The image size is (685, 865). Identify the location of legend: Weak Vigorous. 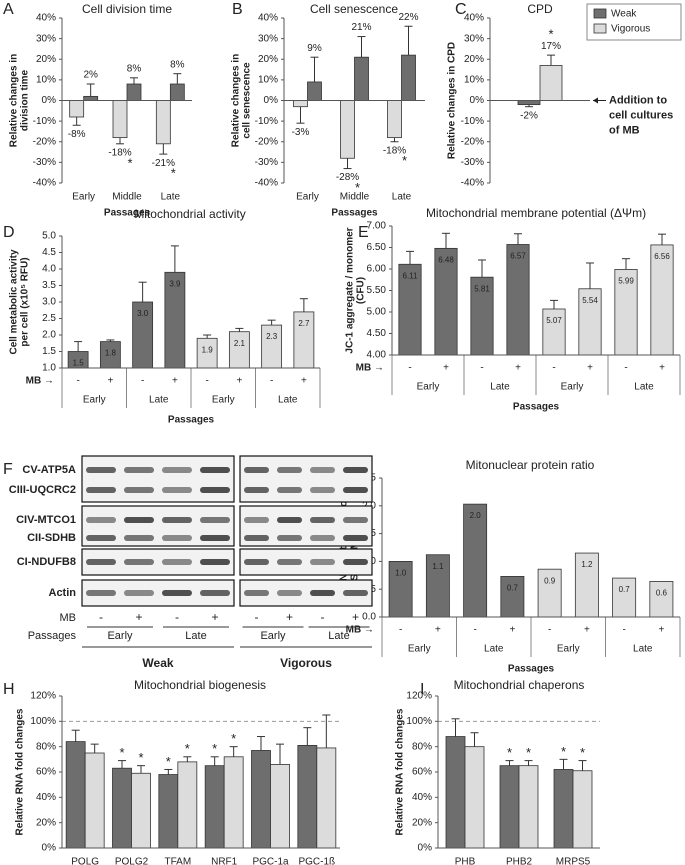
(634, 22).